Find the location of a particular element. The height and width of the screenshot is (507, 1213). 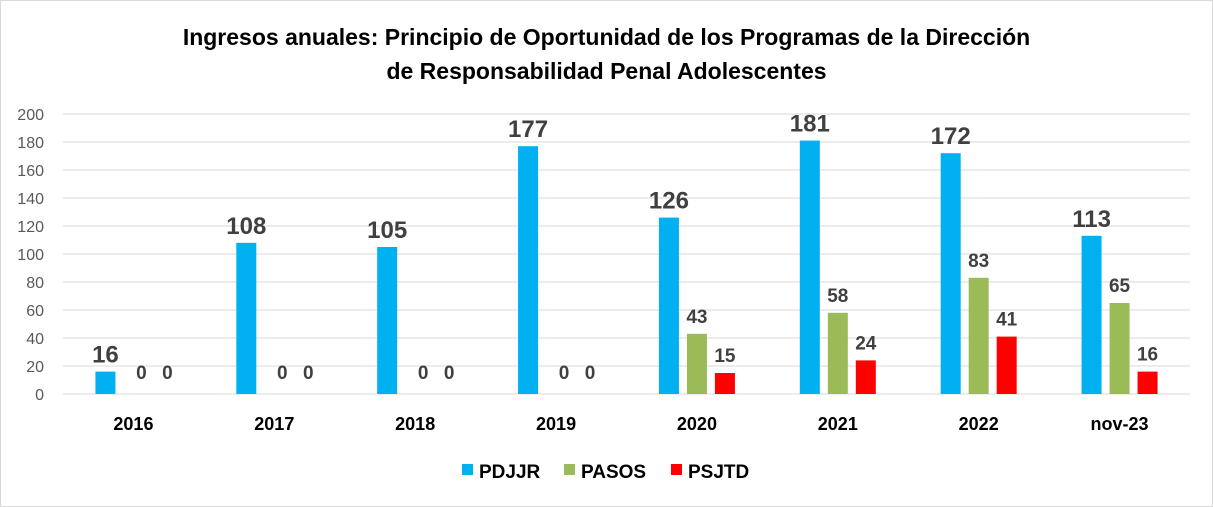

x-category-label: 2019 is located at coordinates (556, 424).